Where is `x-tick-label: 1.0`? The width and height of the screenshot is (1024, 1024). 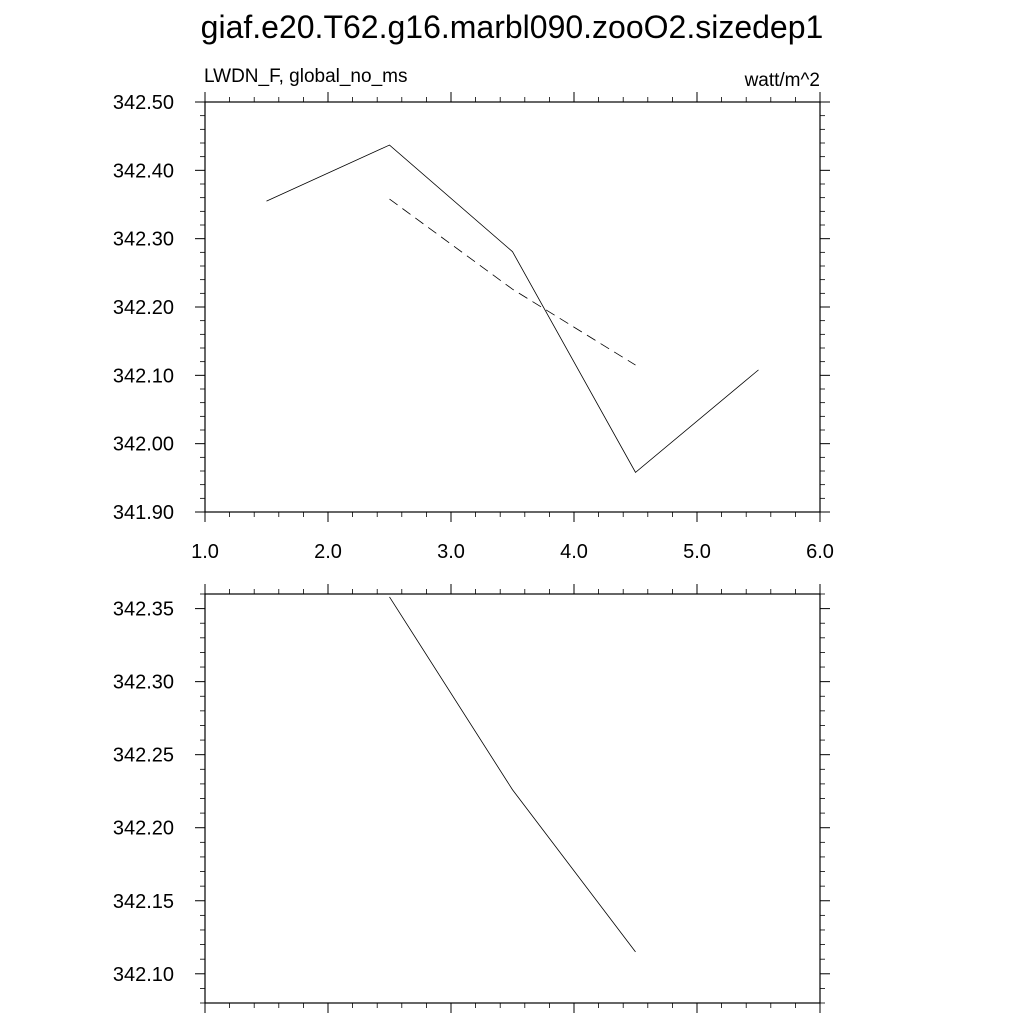 x-tick-label: 1.0 is located at coordinates (205, 552).